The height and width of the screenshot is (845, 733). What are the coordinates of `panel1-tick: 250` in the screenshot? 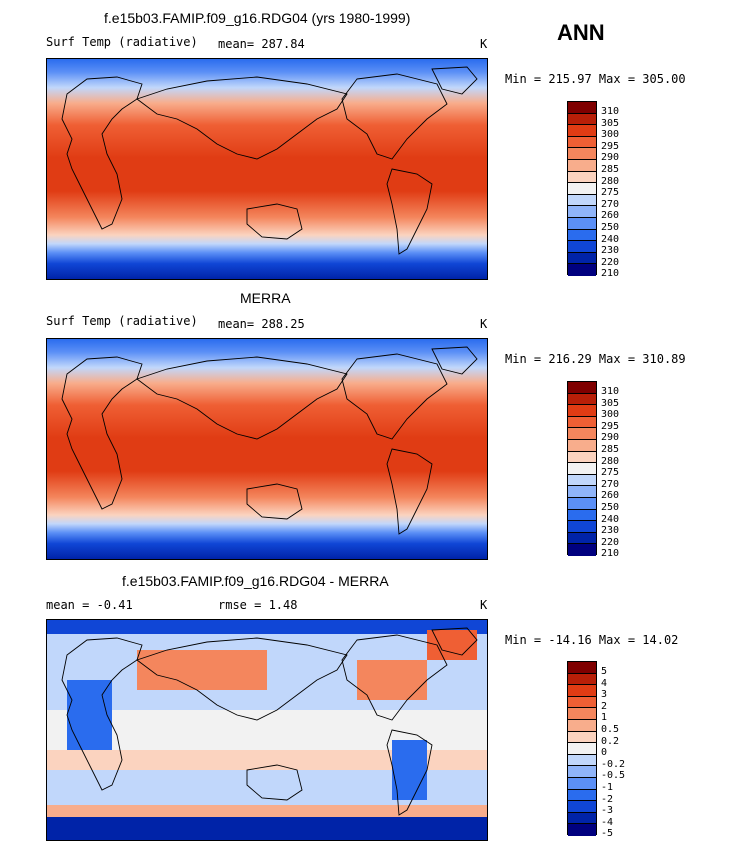 It's located at (610, 227).